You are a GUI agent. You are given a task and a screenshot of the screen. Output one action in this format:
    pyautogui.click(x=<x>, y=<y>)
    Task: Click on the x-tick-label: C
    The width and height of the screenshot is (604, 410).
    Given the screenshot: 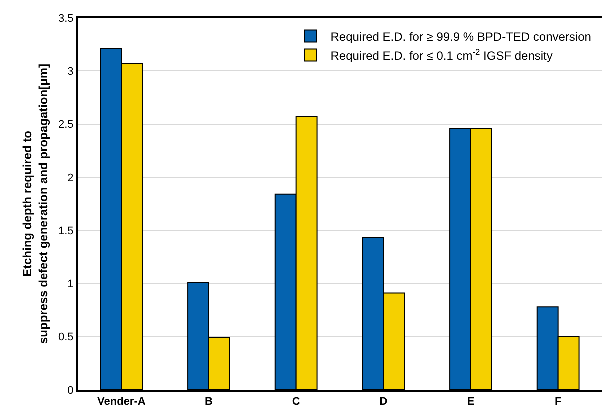 What is the action you would take?
    pyautogui.click(x=296, y=402)
    